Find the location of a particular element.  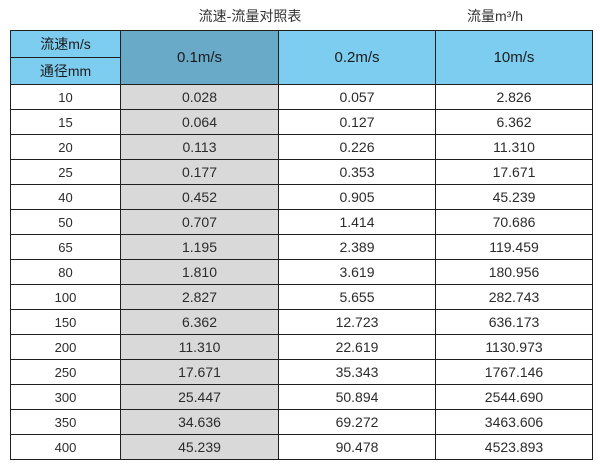

flow-value-cell: 5.655 is located at coordinates (357, 297).